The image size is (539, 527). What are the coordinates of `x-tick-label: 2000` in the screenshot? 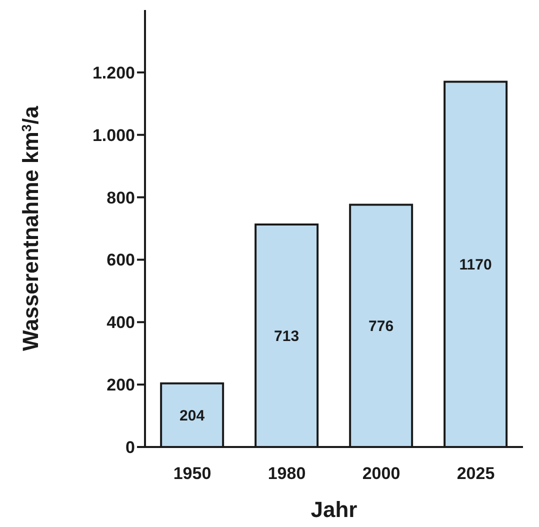 It's located at (381, 474).